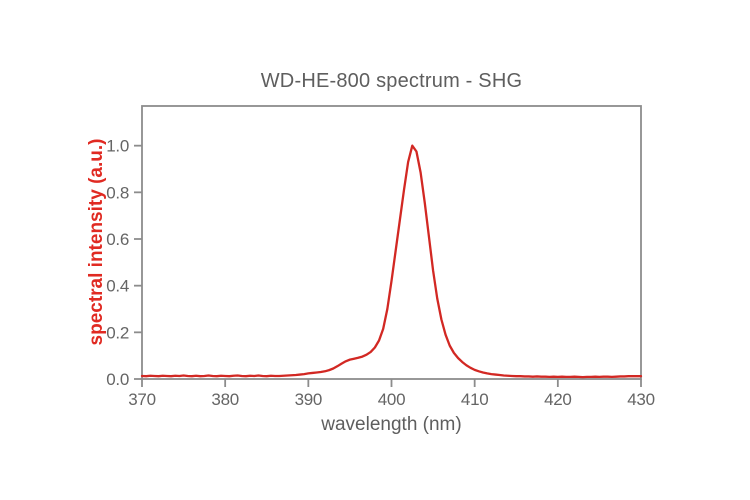 The height and width of the screenshot is (500, 750). What do you see at coordinates (391, 81) in the screenshot?
I see `chart-title: WD-HE-800 spectrum - SHG` at bounding box center [391, 81].